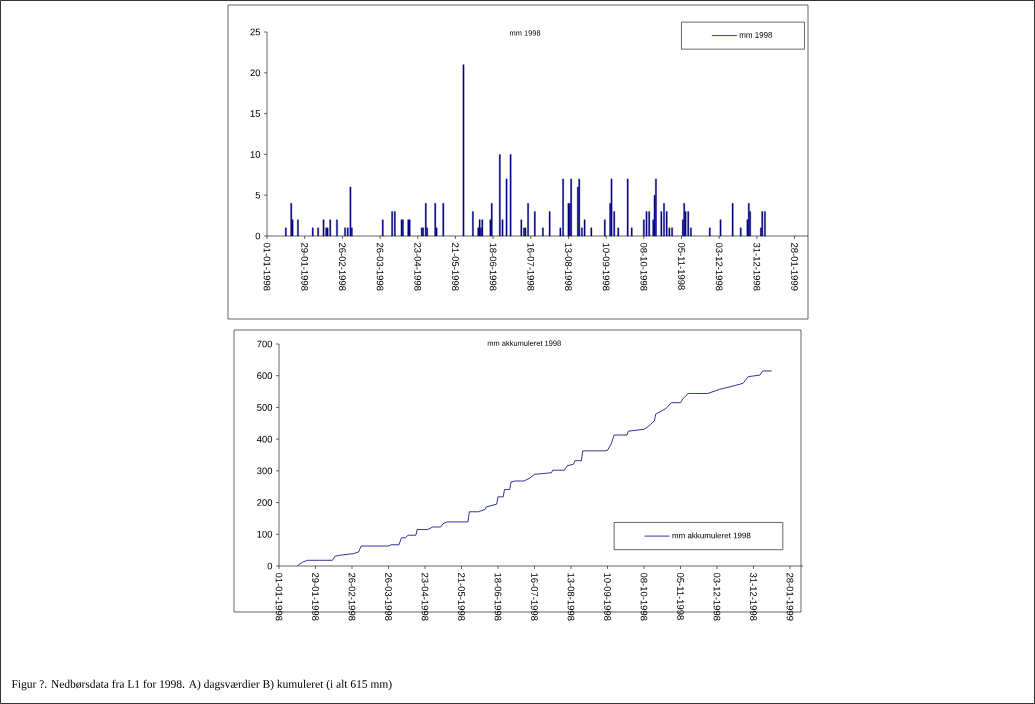  What do you see at coordinates (201, 685) in the screenshot?
I see `text: Figur ?. Nedbørsdata fra L1 for 1998. A) dagsværdier B) kumuleret (i alt 615 mm)` at bounding box center [201, 685].